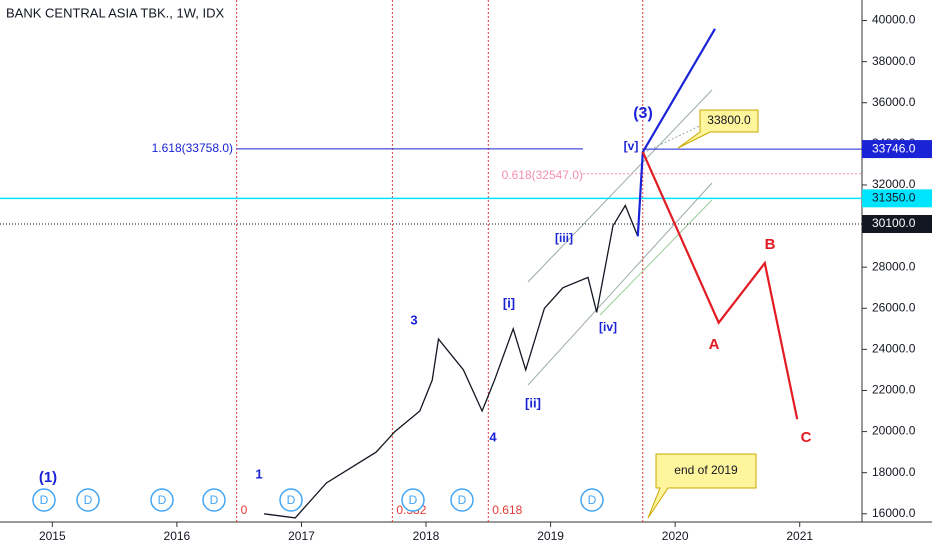 The height and width of the screenshot is (550, 932). I want to click on x-tick-label: 2017, so click(301, 536).